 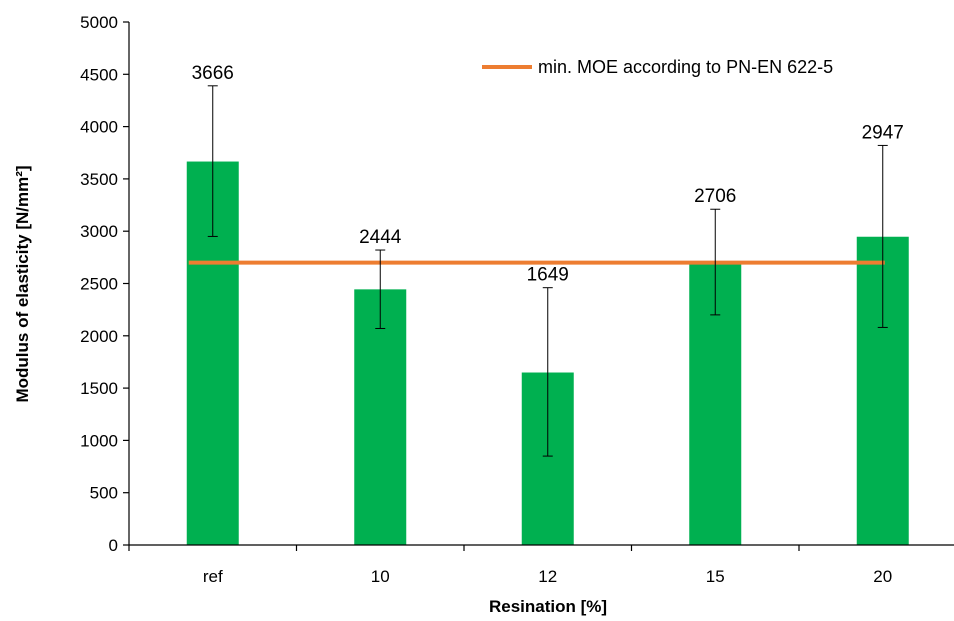 I want to click on x-tick-label-10: 10, so click(x=380, y=576).